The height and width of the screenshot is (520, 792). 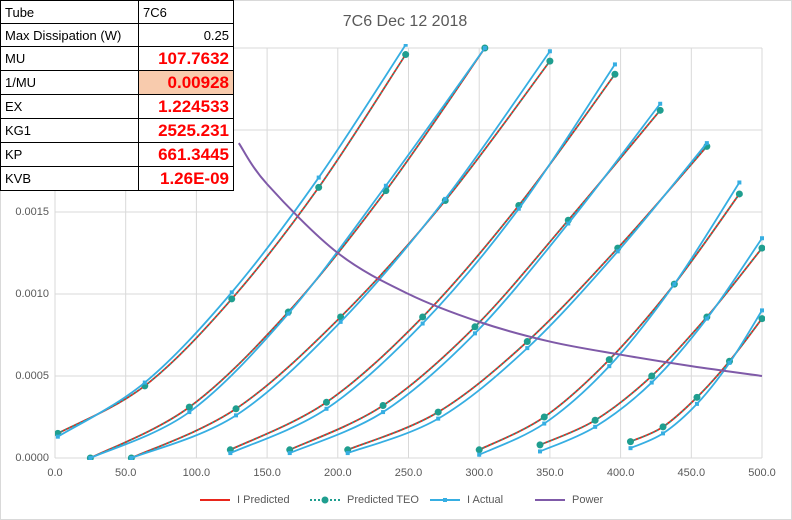 I want to click on x-tick-label: 300.0, so click(x=479, y=473).